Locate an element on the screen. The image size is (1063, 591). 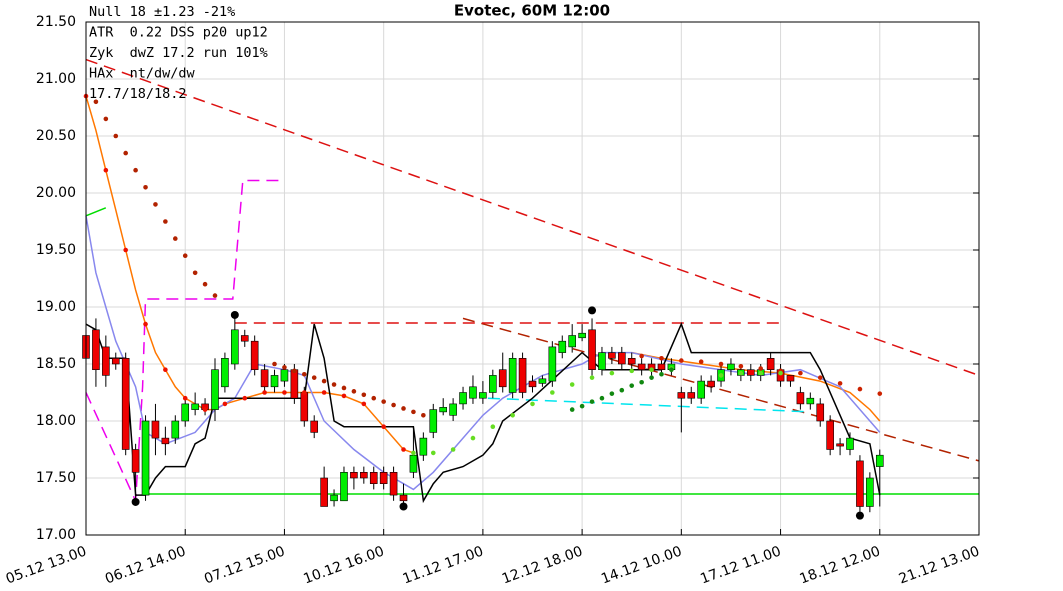
y-tick-label: 19.50 is located at coordinates (56, 250).